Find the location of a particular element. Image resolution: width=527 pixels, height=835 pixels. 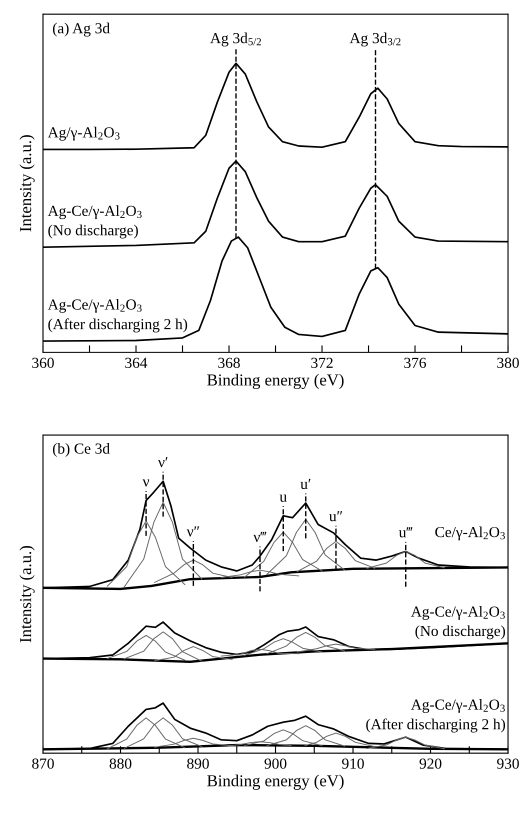

x-tick-label: 890 is located at coordinates (198, 763).